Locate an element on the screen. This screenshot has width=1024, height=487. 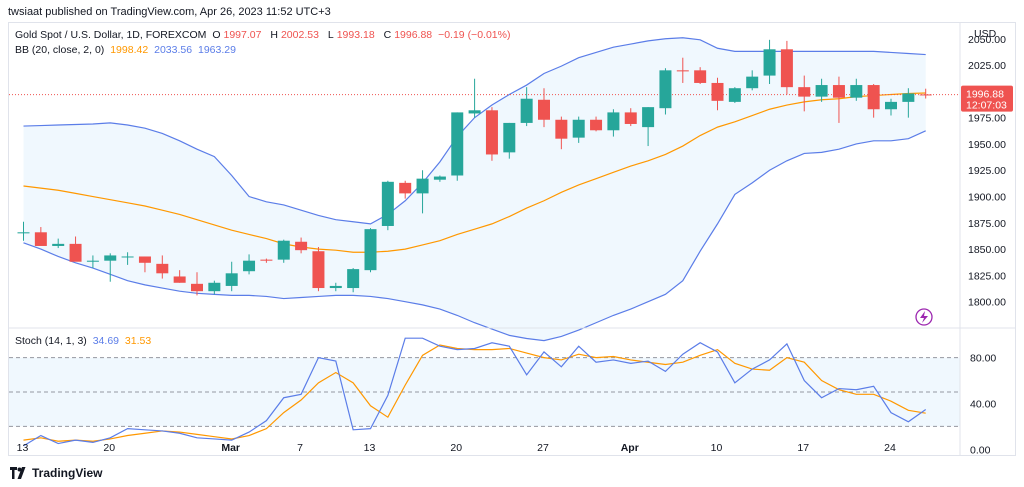
stoch-tick-label: 80.00 is located at coordinates (983, 359).